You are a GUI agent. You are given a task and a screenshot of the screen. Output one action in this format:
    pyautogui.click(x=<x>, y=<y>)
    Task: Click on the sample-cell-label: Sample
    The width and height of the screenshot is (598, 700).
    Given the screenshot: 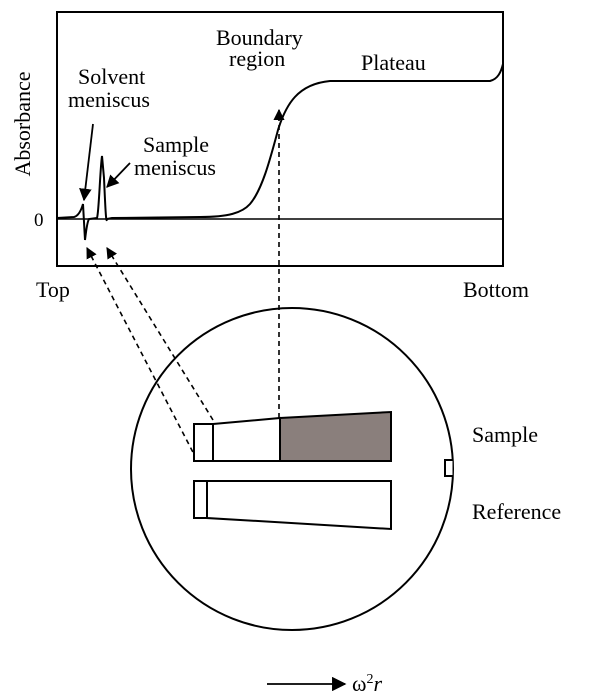 What is the action you would take?
    pyautogui.click(x=505, y=434)
    